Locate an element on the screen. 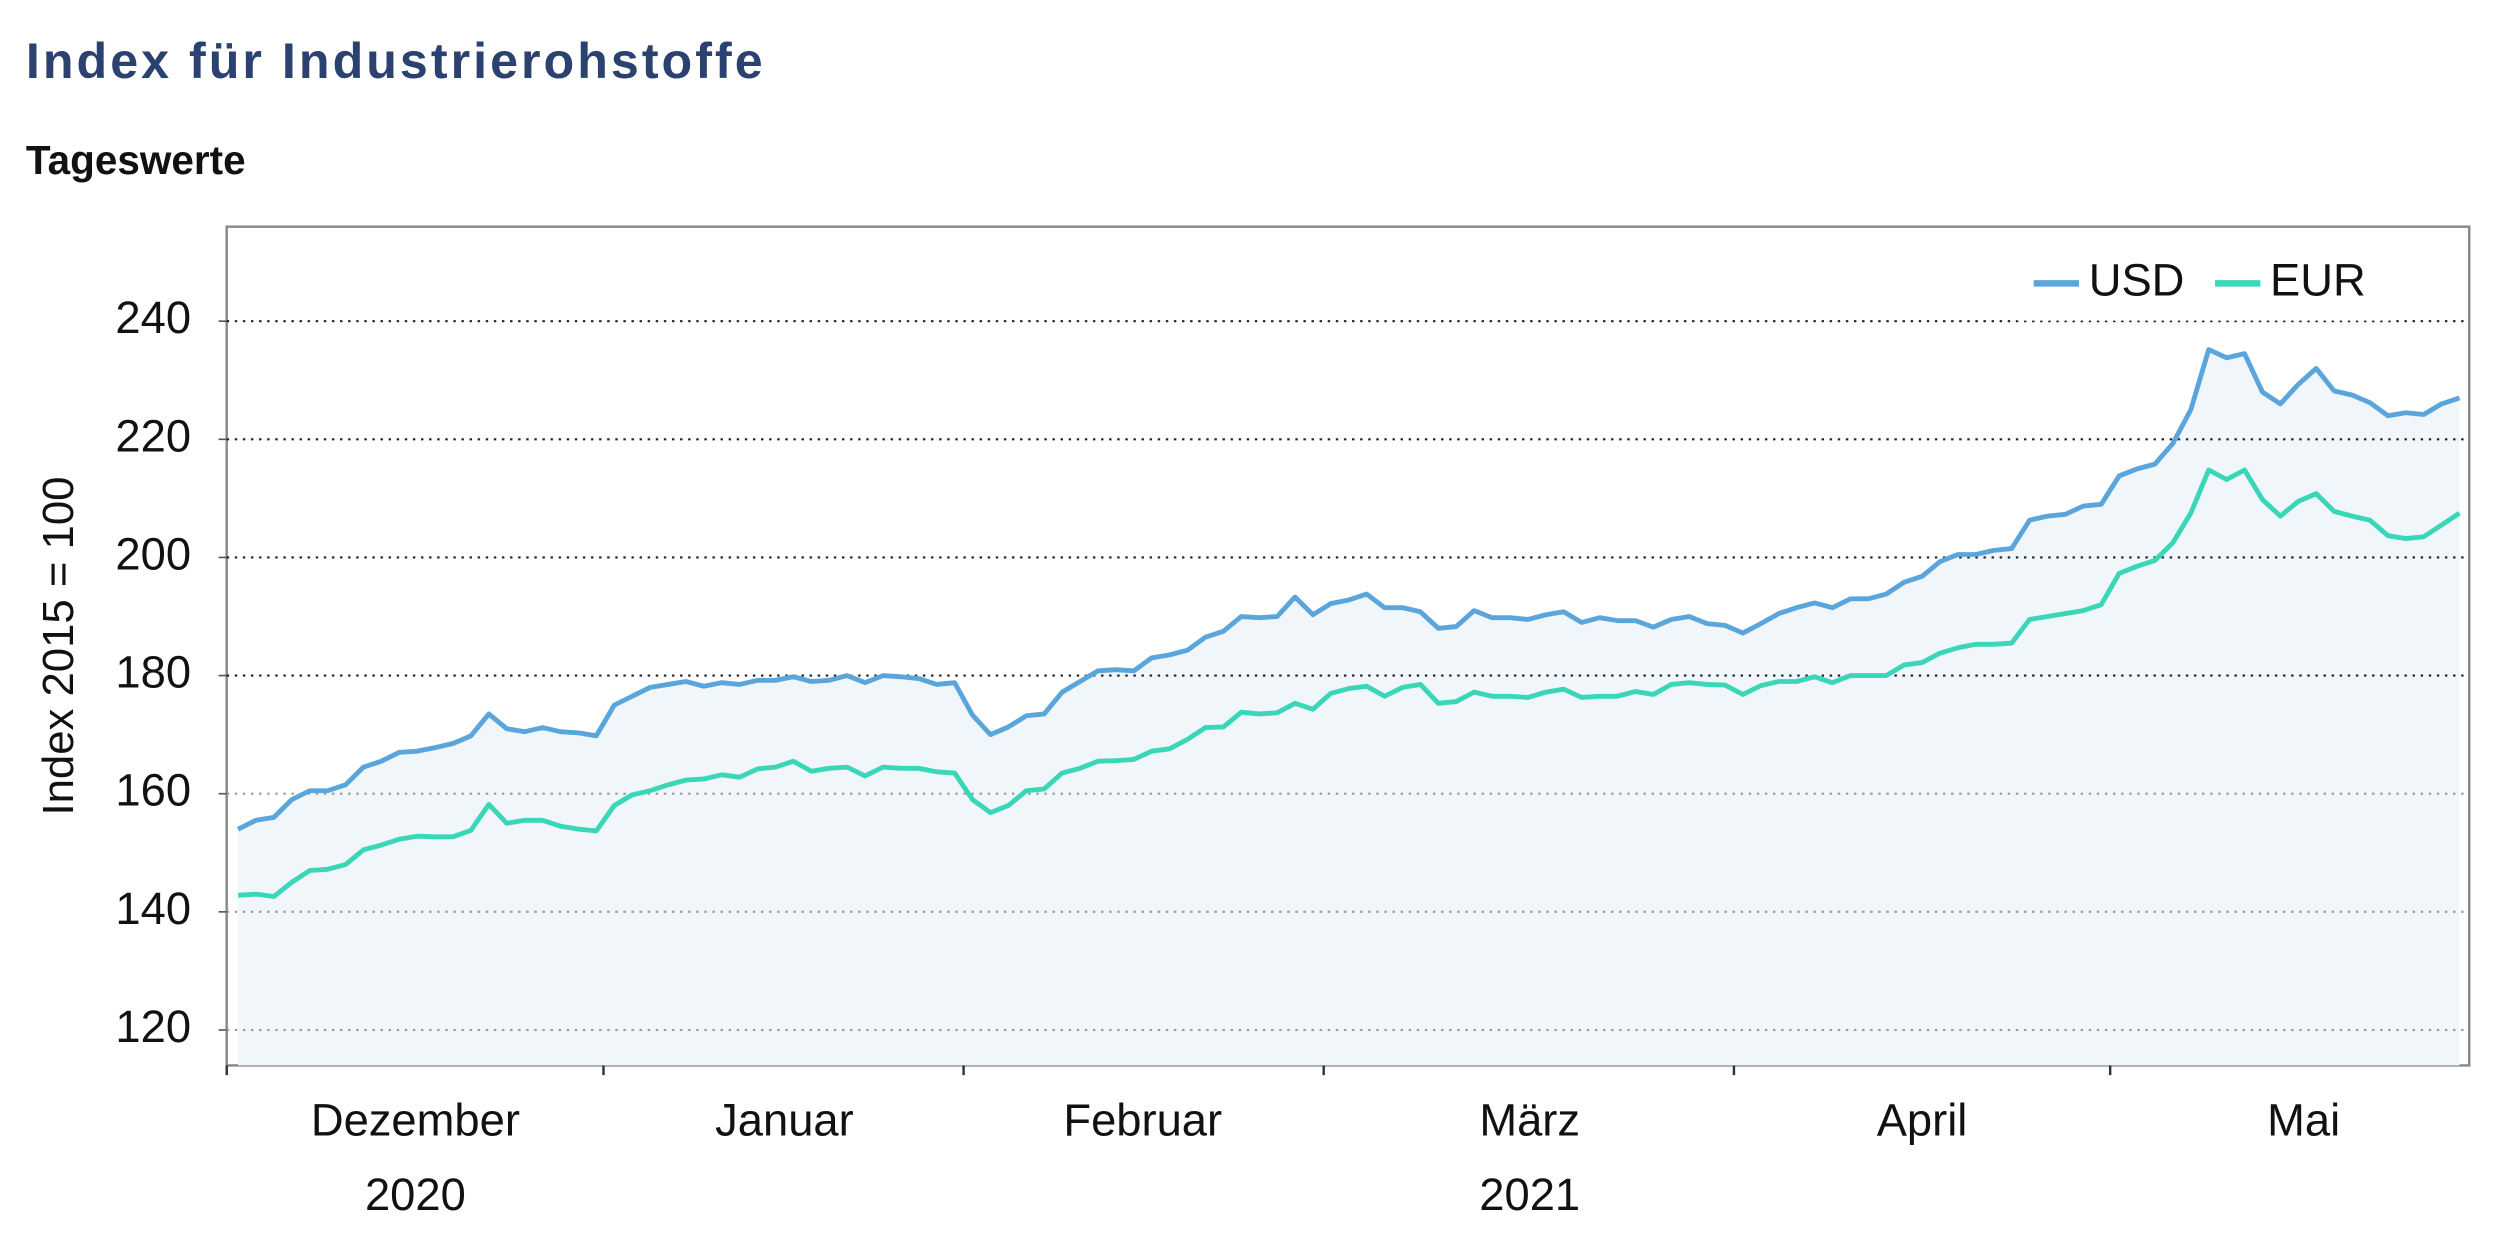  x-tick-label: Mai is located at coordinates (2303, 1120).